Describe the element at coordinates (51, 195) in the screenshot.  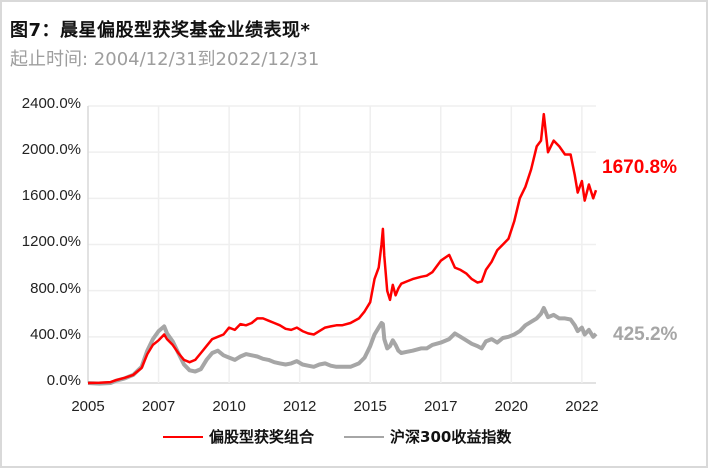
I see `y-tick-label: 1600.0%` at that location.